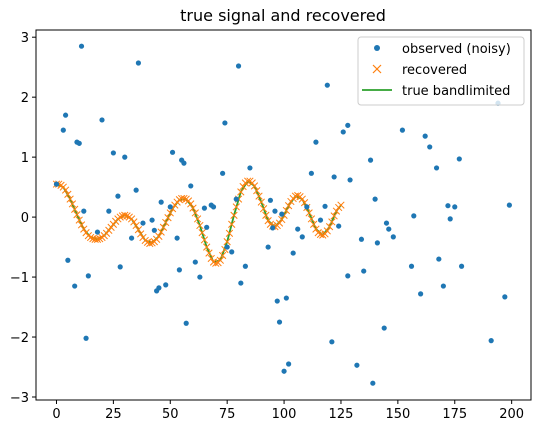  I want to click on legend-marker-observed, so click(377, 48).